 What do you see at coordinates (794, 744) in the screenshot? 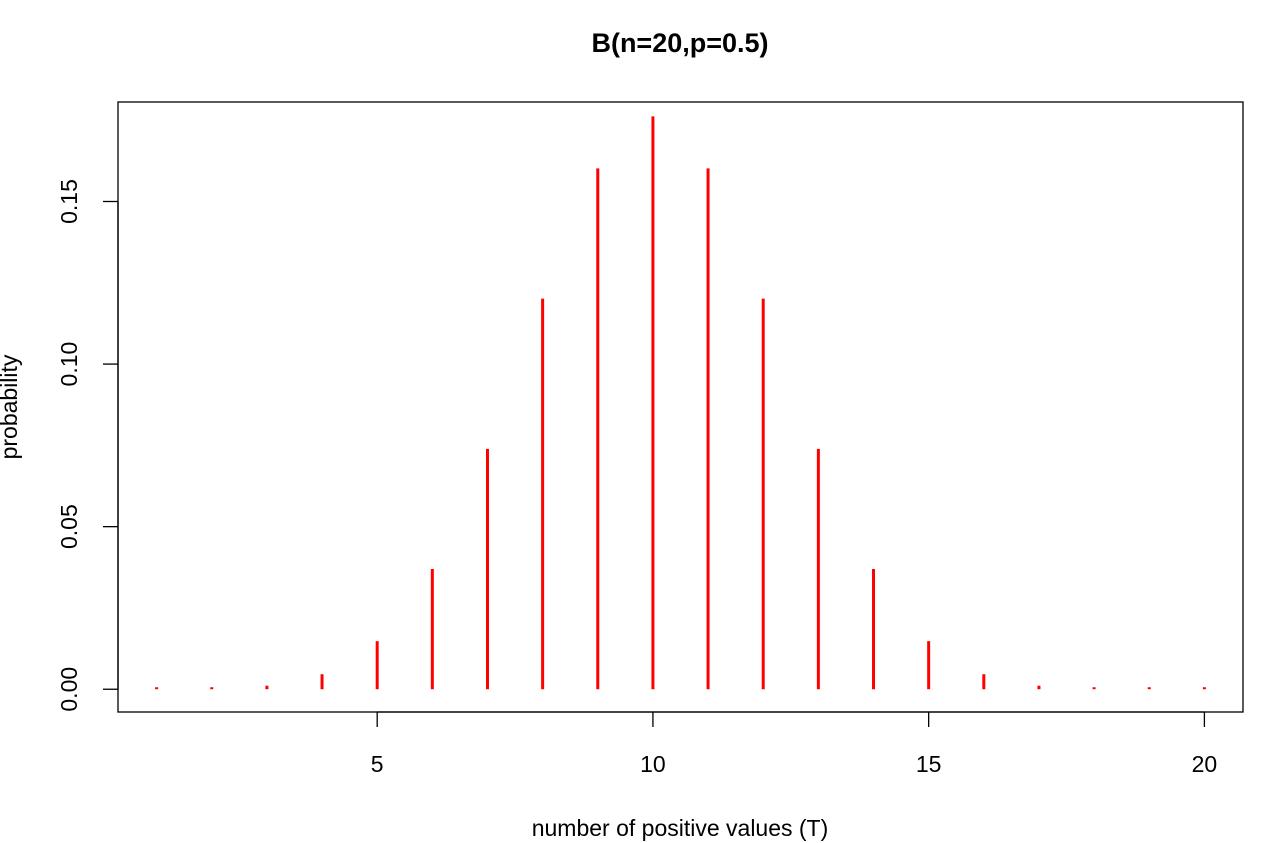
I see `x-axis: 5 10 15 20` at bounding box center [794, 744].